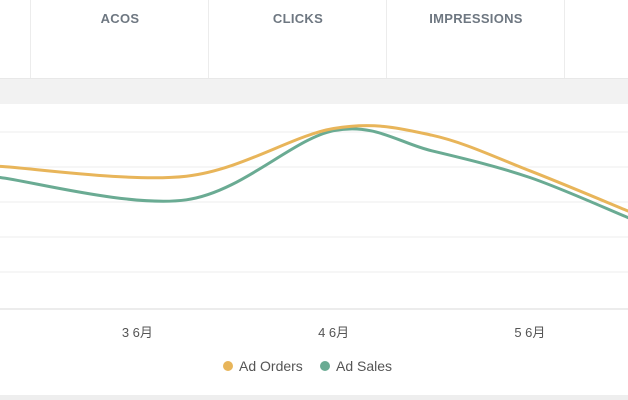  Describe the element at coordinates (364, 366) in the screenshot. I see `legend-label: Ad Sales` at that location.